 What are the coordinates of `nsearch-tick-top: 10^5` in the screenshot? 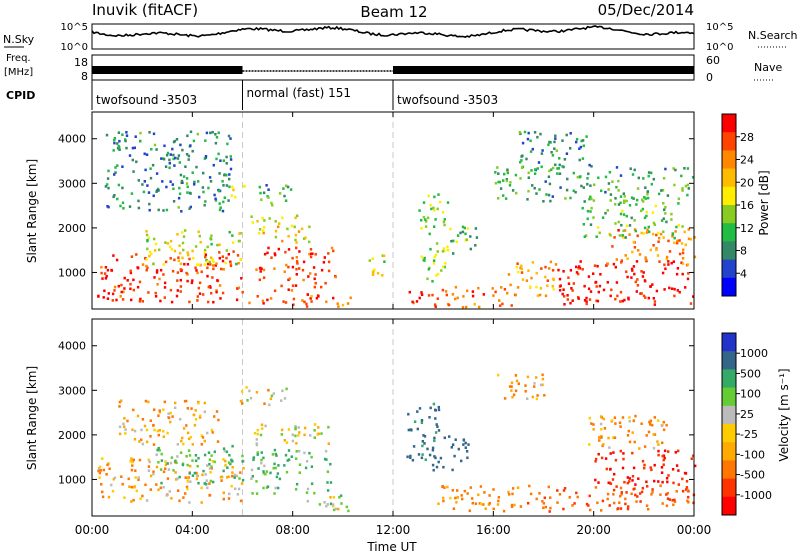 It's located at (719, 27).